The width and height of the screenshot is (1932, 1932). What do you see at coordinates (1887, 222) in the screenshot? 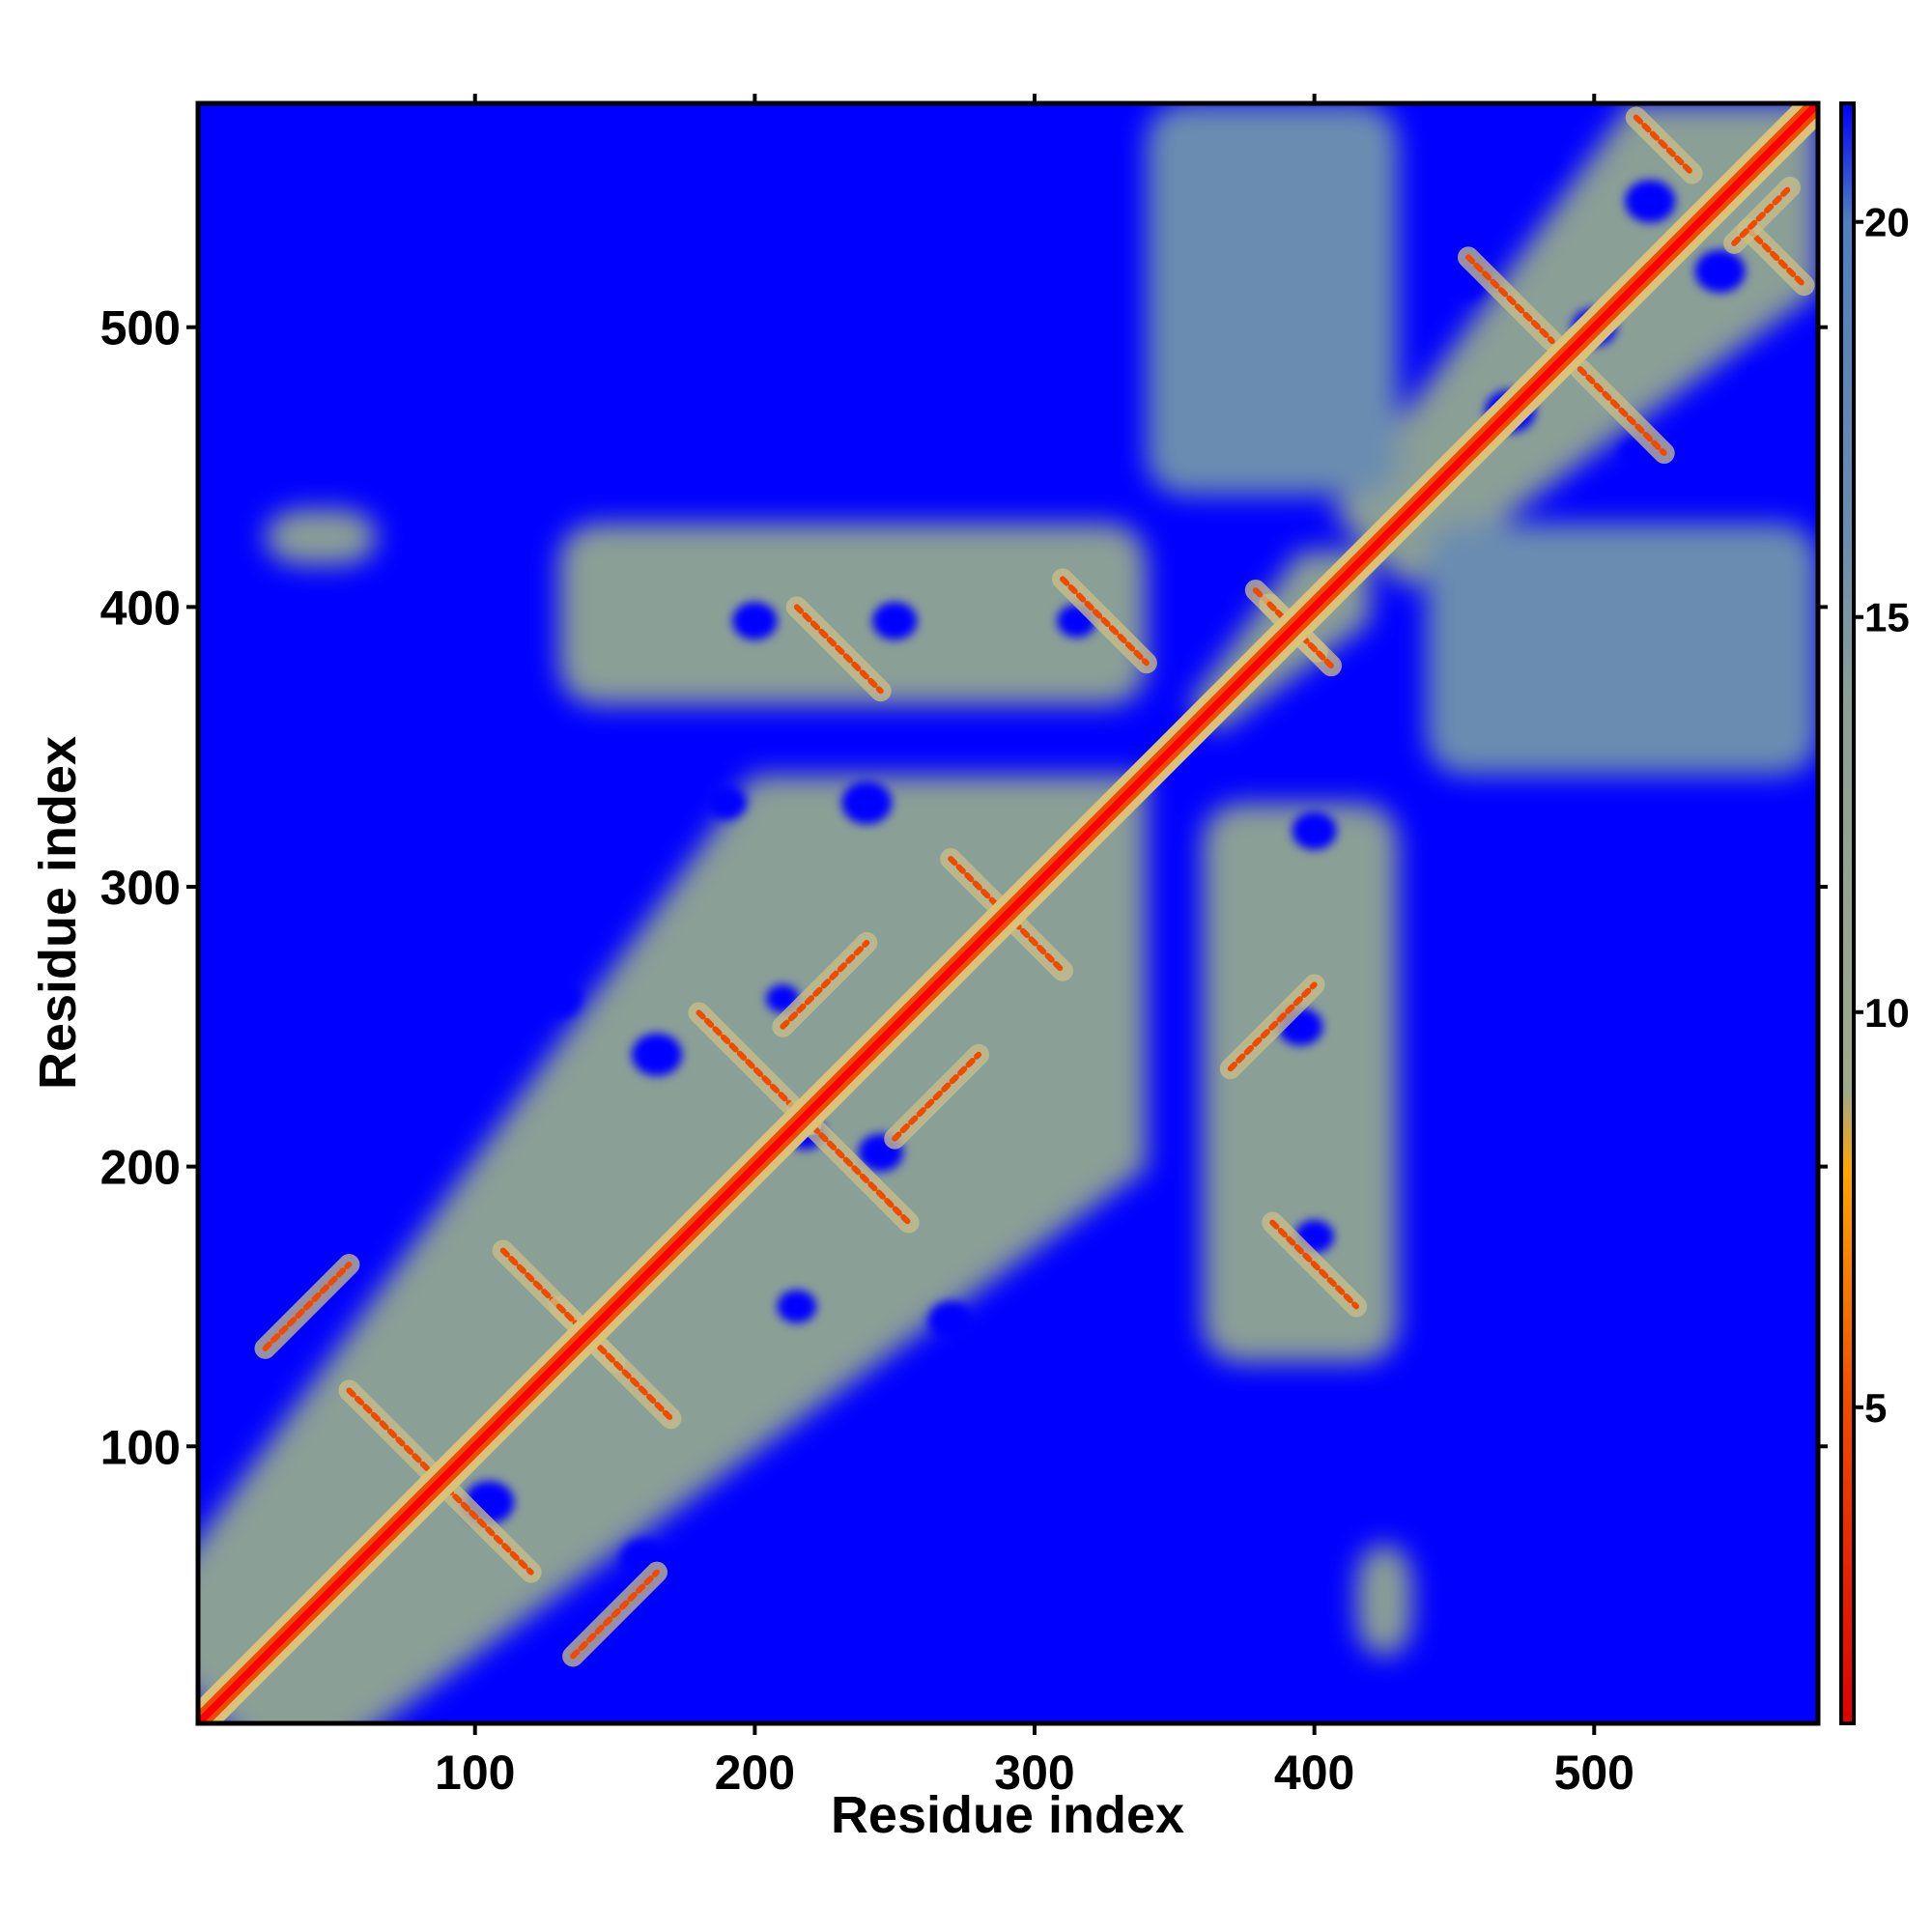
I see `colorbar-tick-label: 20` at bounding box center [1887, 222].